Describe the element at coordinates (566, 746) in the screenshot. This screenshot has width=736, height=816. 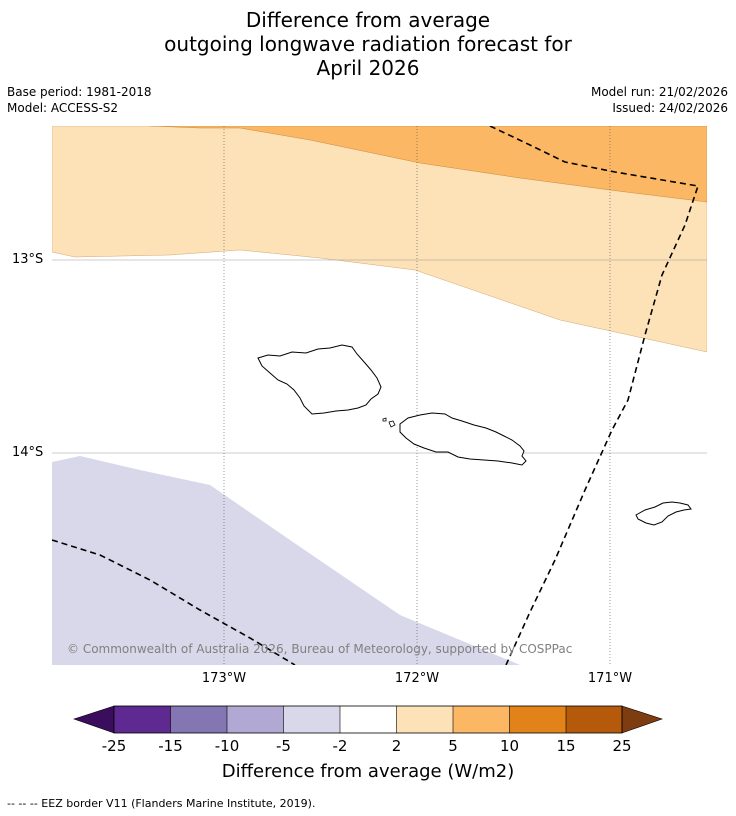
I see `colorbar-tick-9: 15` at that location.